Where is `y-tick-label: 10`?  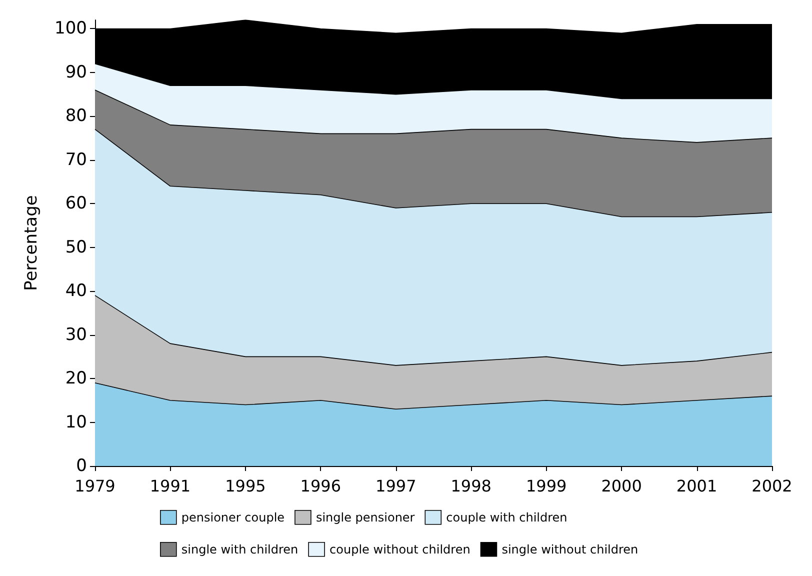 y-tick-label: 10 is located at coordinates (76, 422).